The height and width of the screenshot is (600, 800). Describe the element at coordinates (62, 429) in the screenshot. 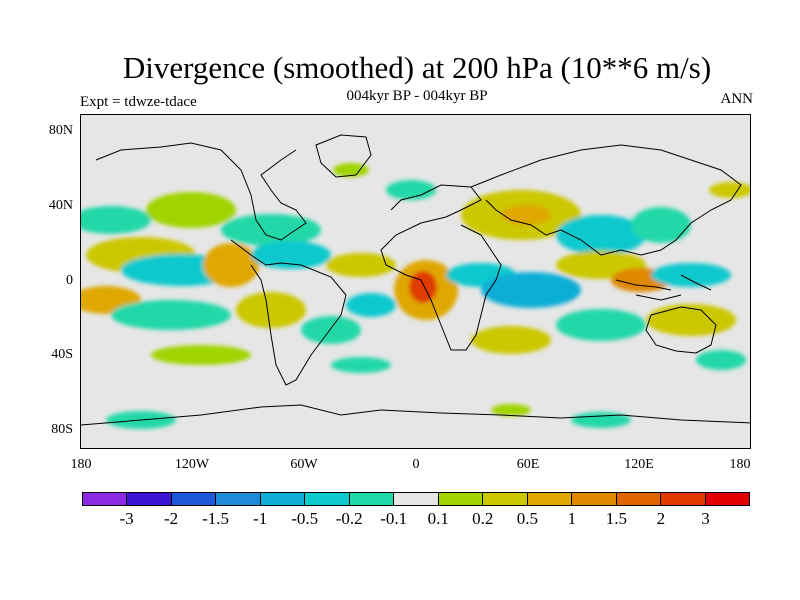

I see `lat-label: 80S` at that location.